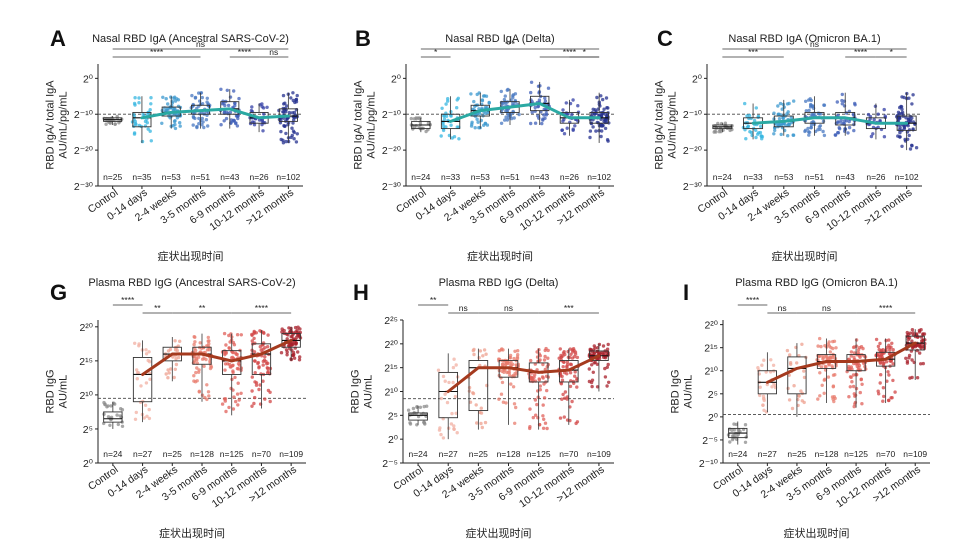 Image resolution: width=978 pixels, height=544 pixels. I want to click on n-label: n=70, so click(568, 454).